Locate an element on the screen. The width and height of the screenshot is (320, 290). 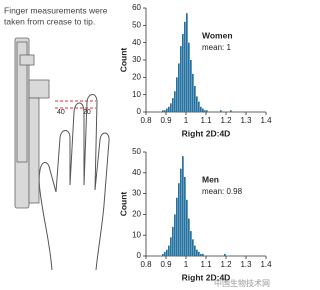
illustration-label: 40 is located at coordinates (61, 112).